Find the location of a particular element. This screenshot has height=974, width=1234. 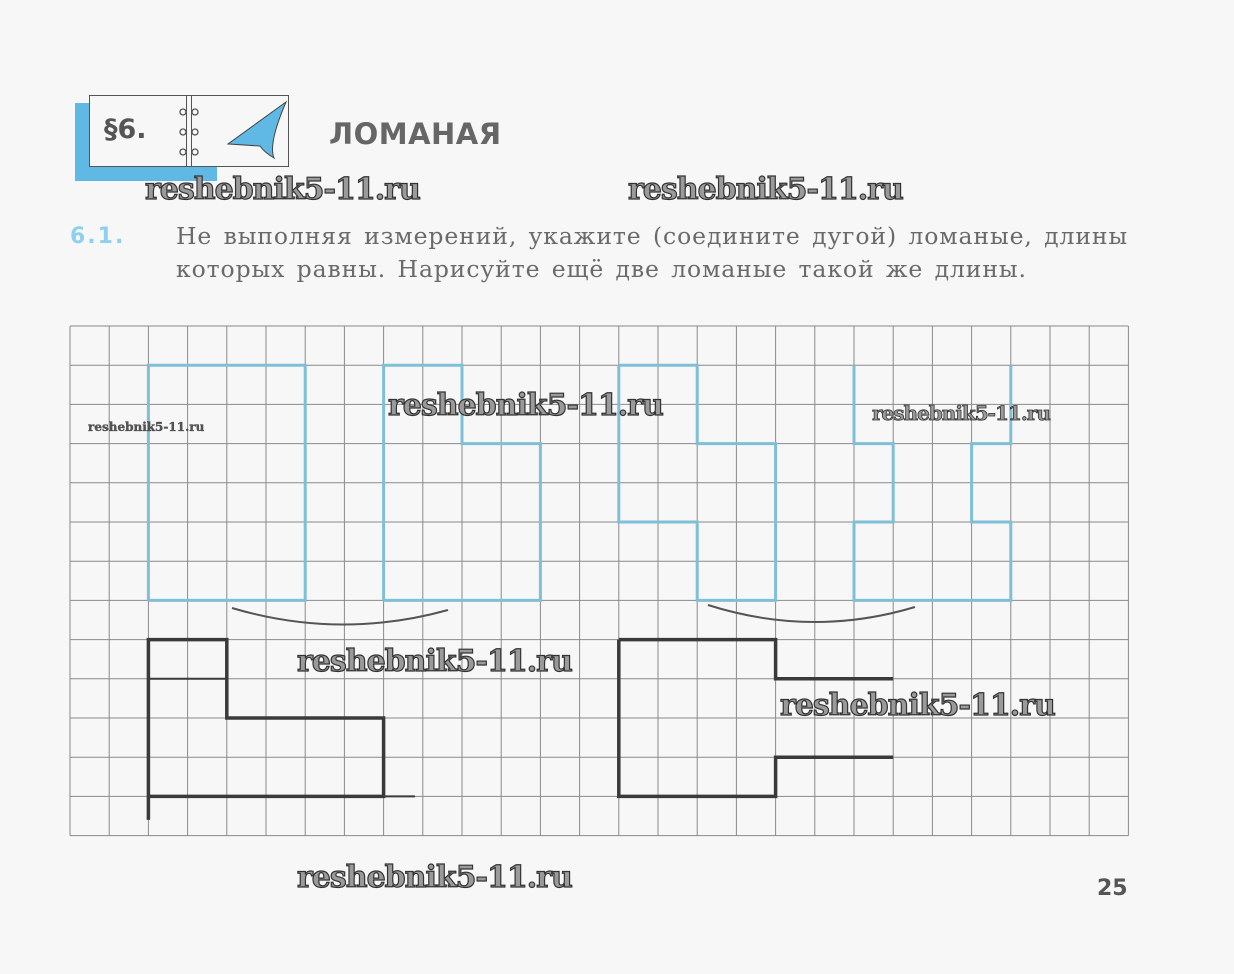

page-curl-icon is located at coordinates (257, 130).